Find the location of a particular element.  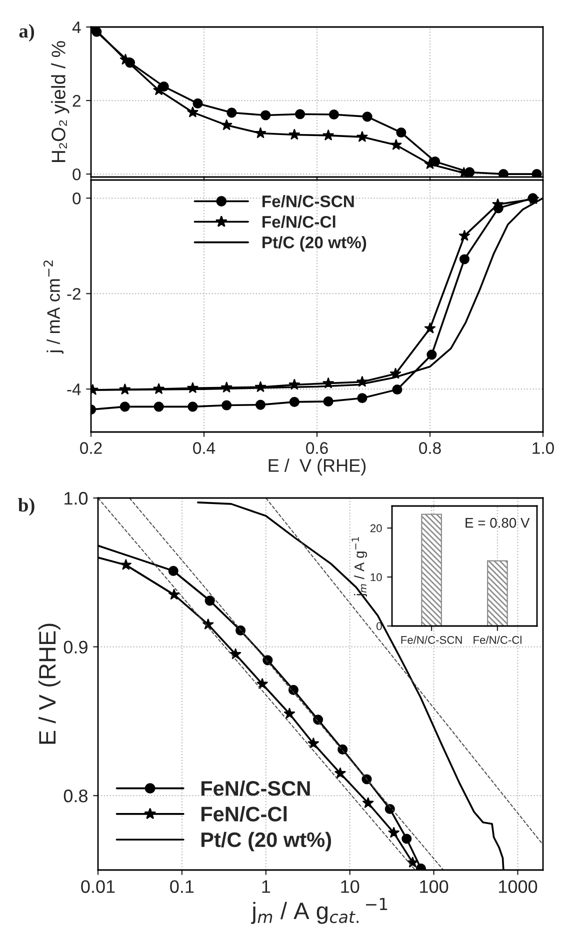

y-axis-title: H₂O₂ yield / % is located at coordinates (60, 101).